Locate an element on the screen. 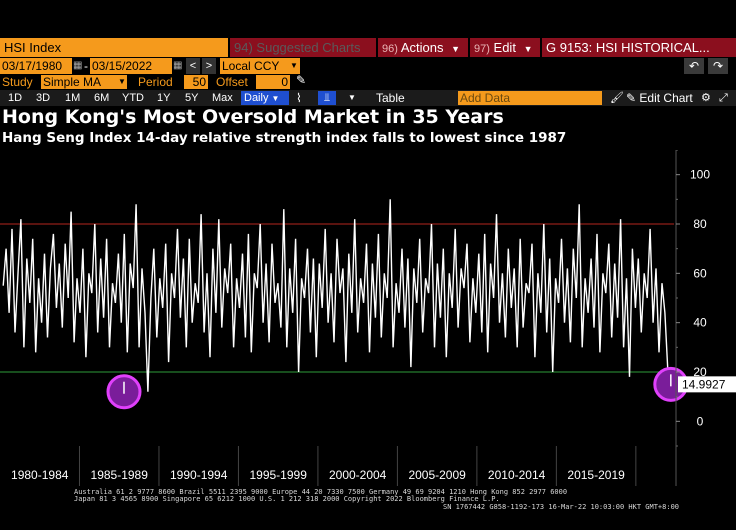 Image resolution: width=736 pixels, height=530 pixels. period-field: 50 is located at coordinates (196, 82).